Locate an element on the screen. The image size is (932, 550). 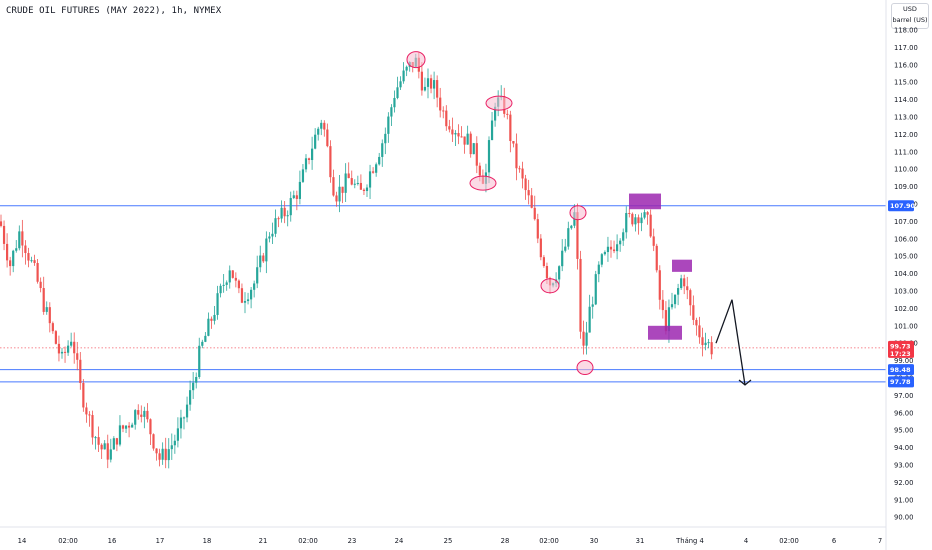
time-tick-label: 23 is located at coordinates (352, 541).